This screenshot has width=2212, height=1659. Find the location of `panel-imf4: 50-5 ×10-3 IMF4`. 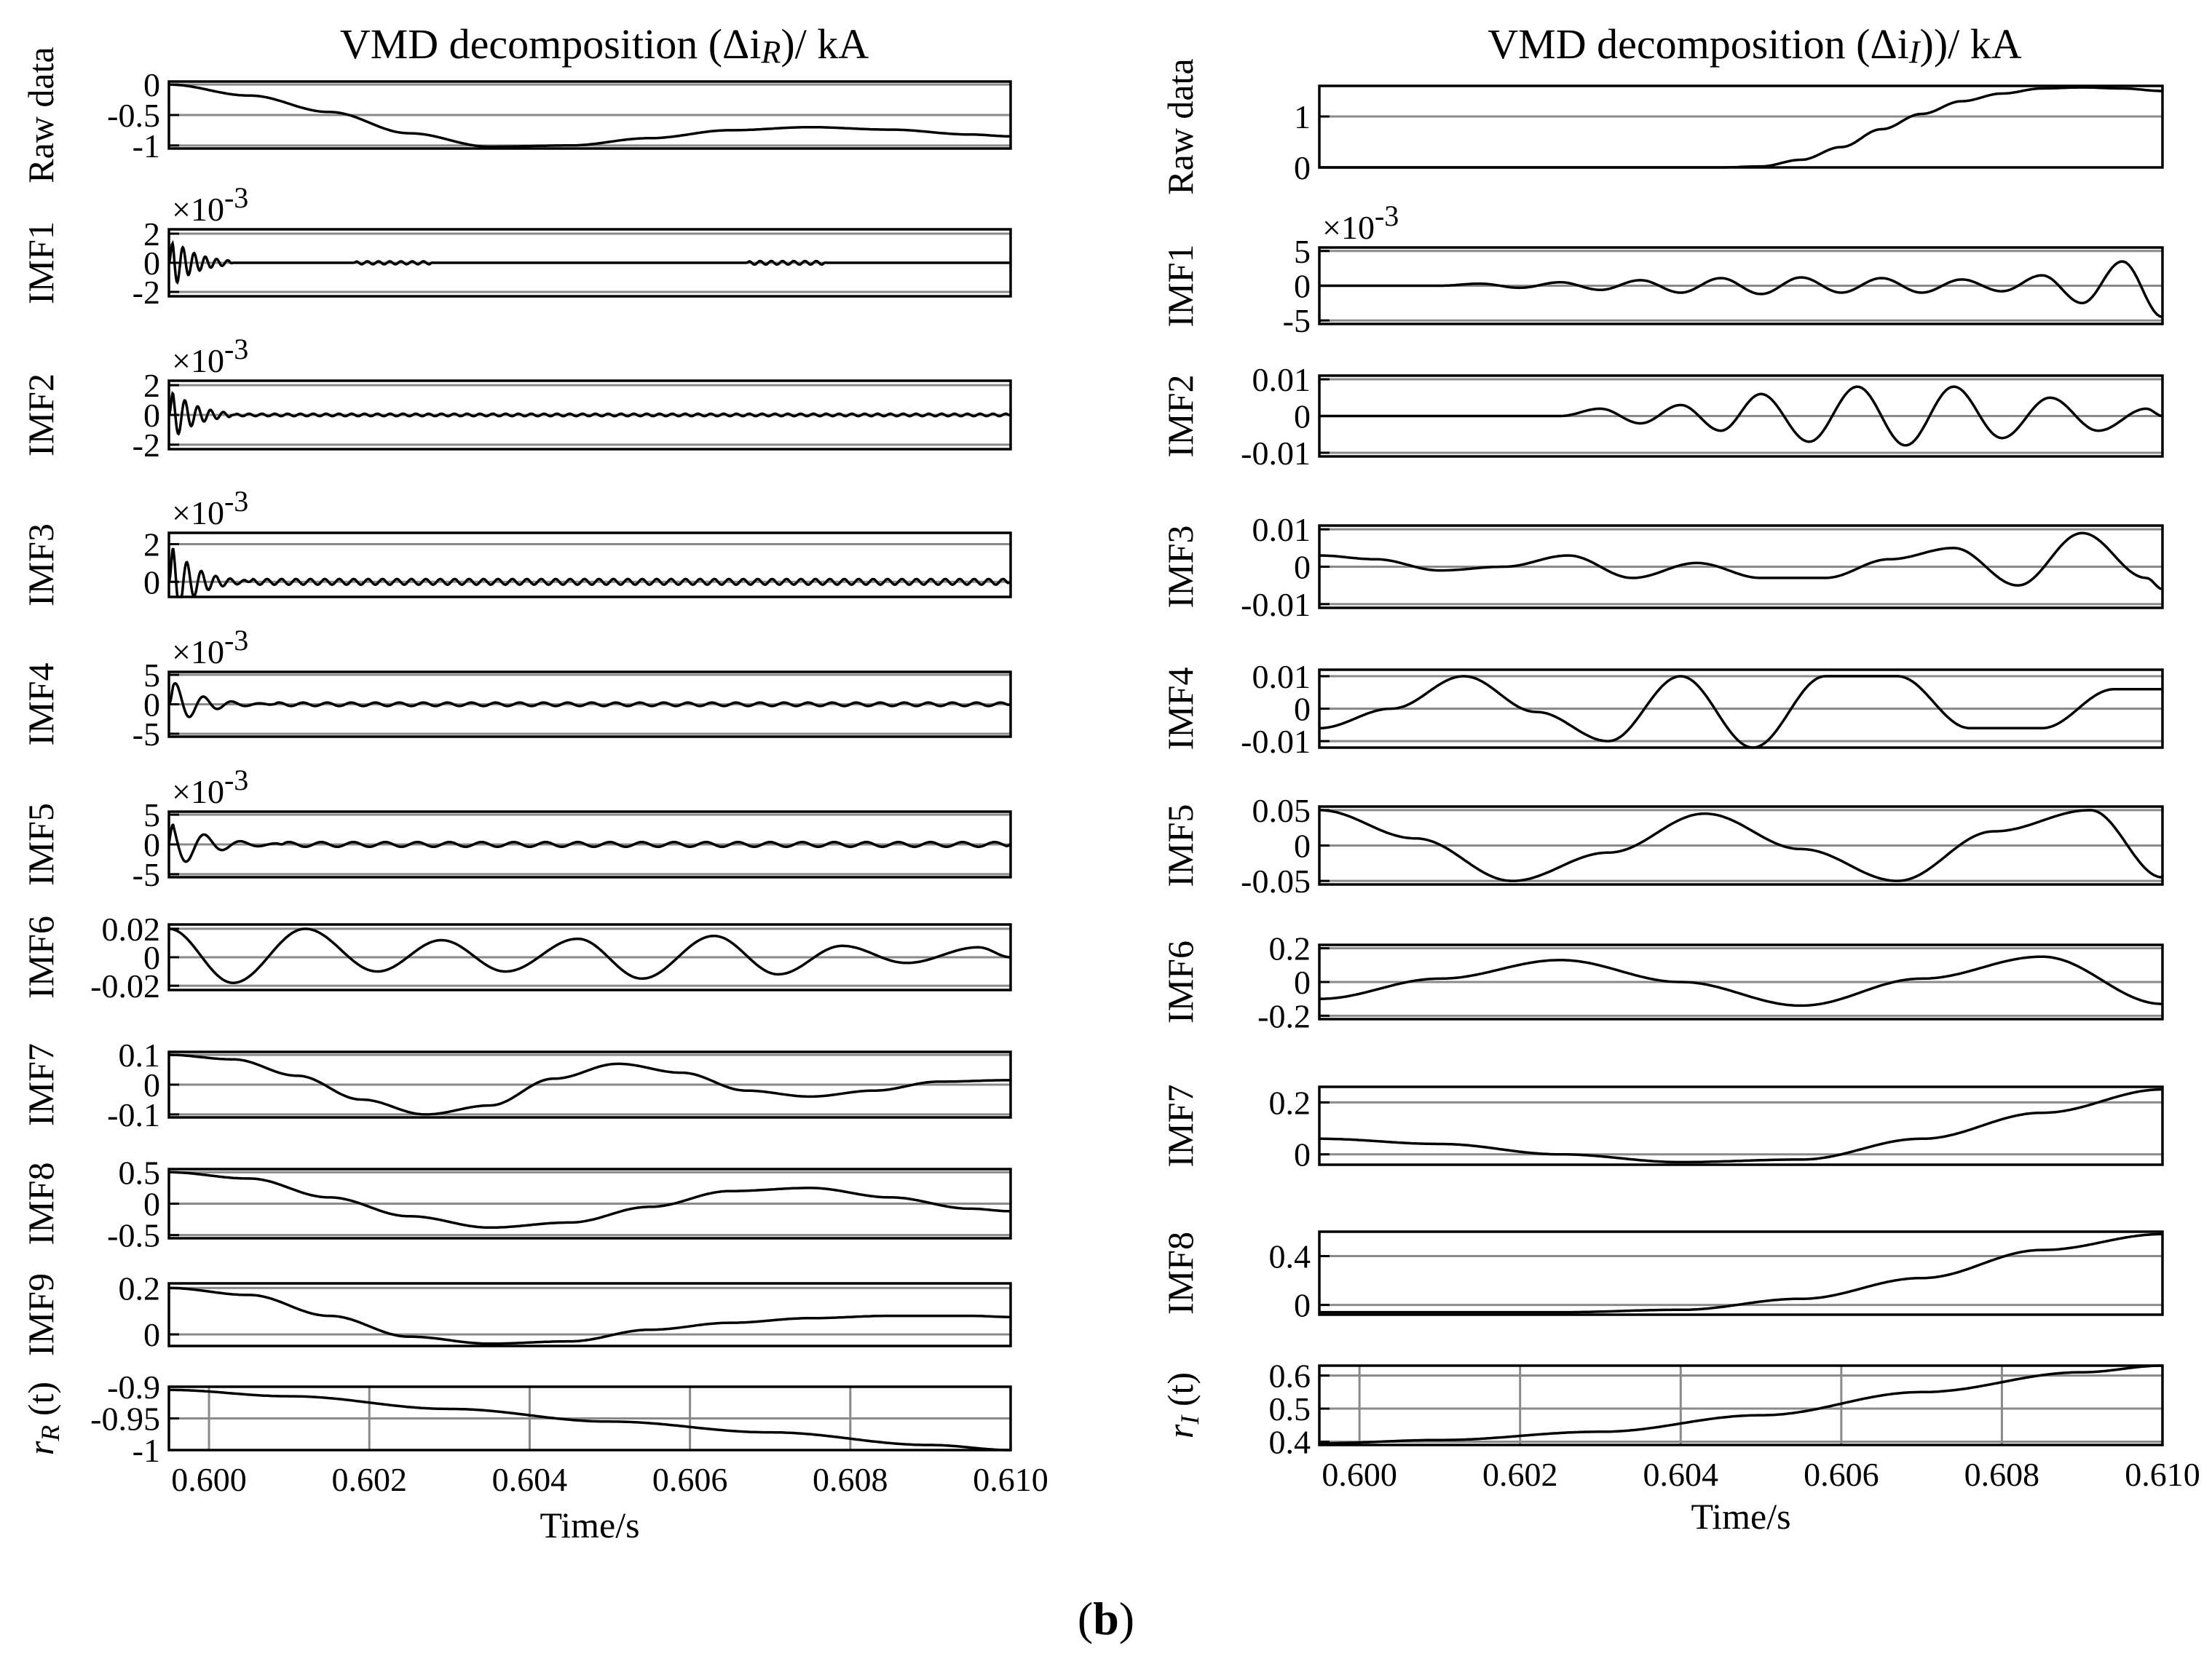

panel-imf4: 50-5 ×10-3 IMF4 is located at coordinates (516, 688).